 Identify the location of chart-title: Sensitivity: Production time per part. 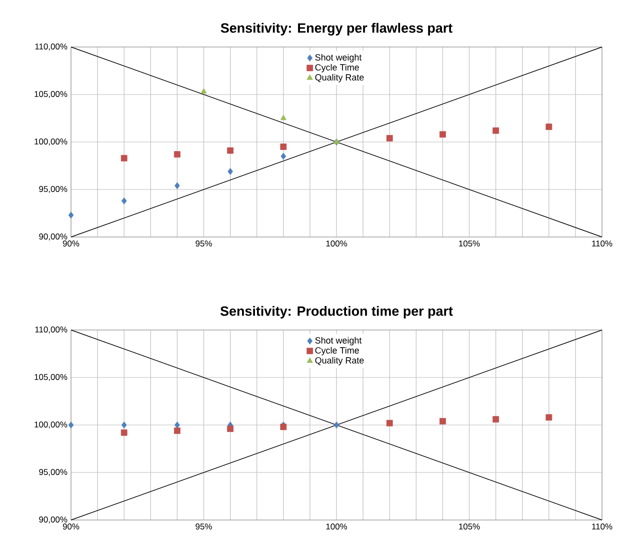
(336, 312).